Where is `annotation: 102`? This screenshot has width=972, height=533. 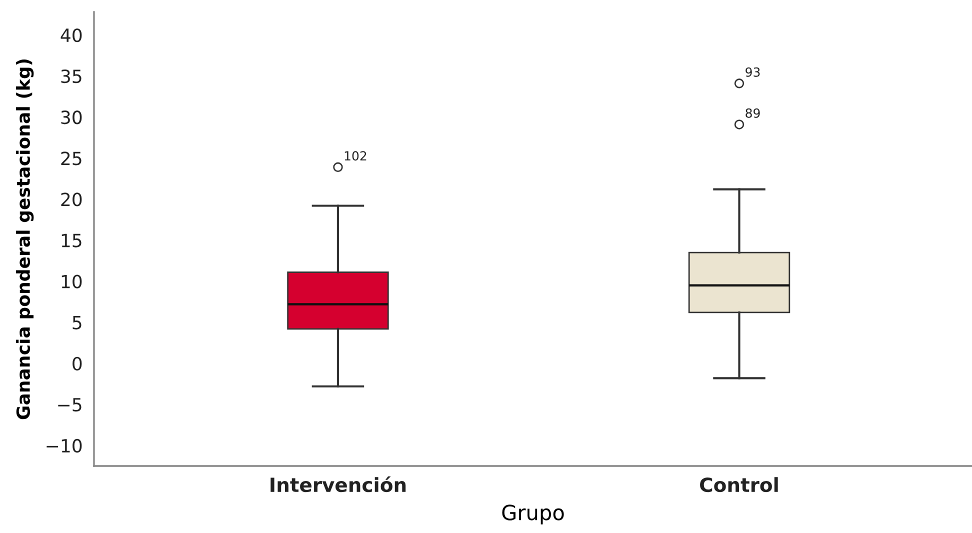 annotation: 102 is located at coordinates (355, 156).